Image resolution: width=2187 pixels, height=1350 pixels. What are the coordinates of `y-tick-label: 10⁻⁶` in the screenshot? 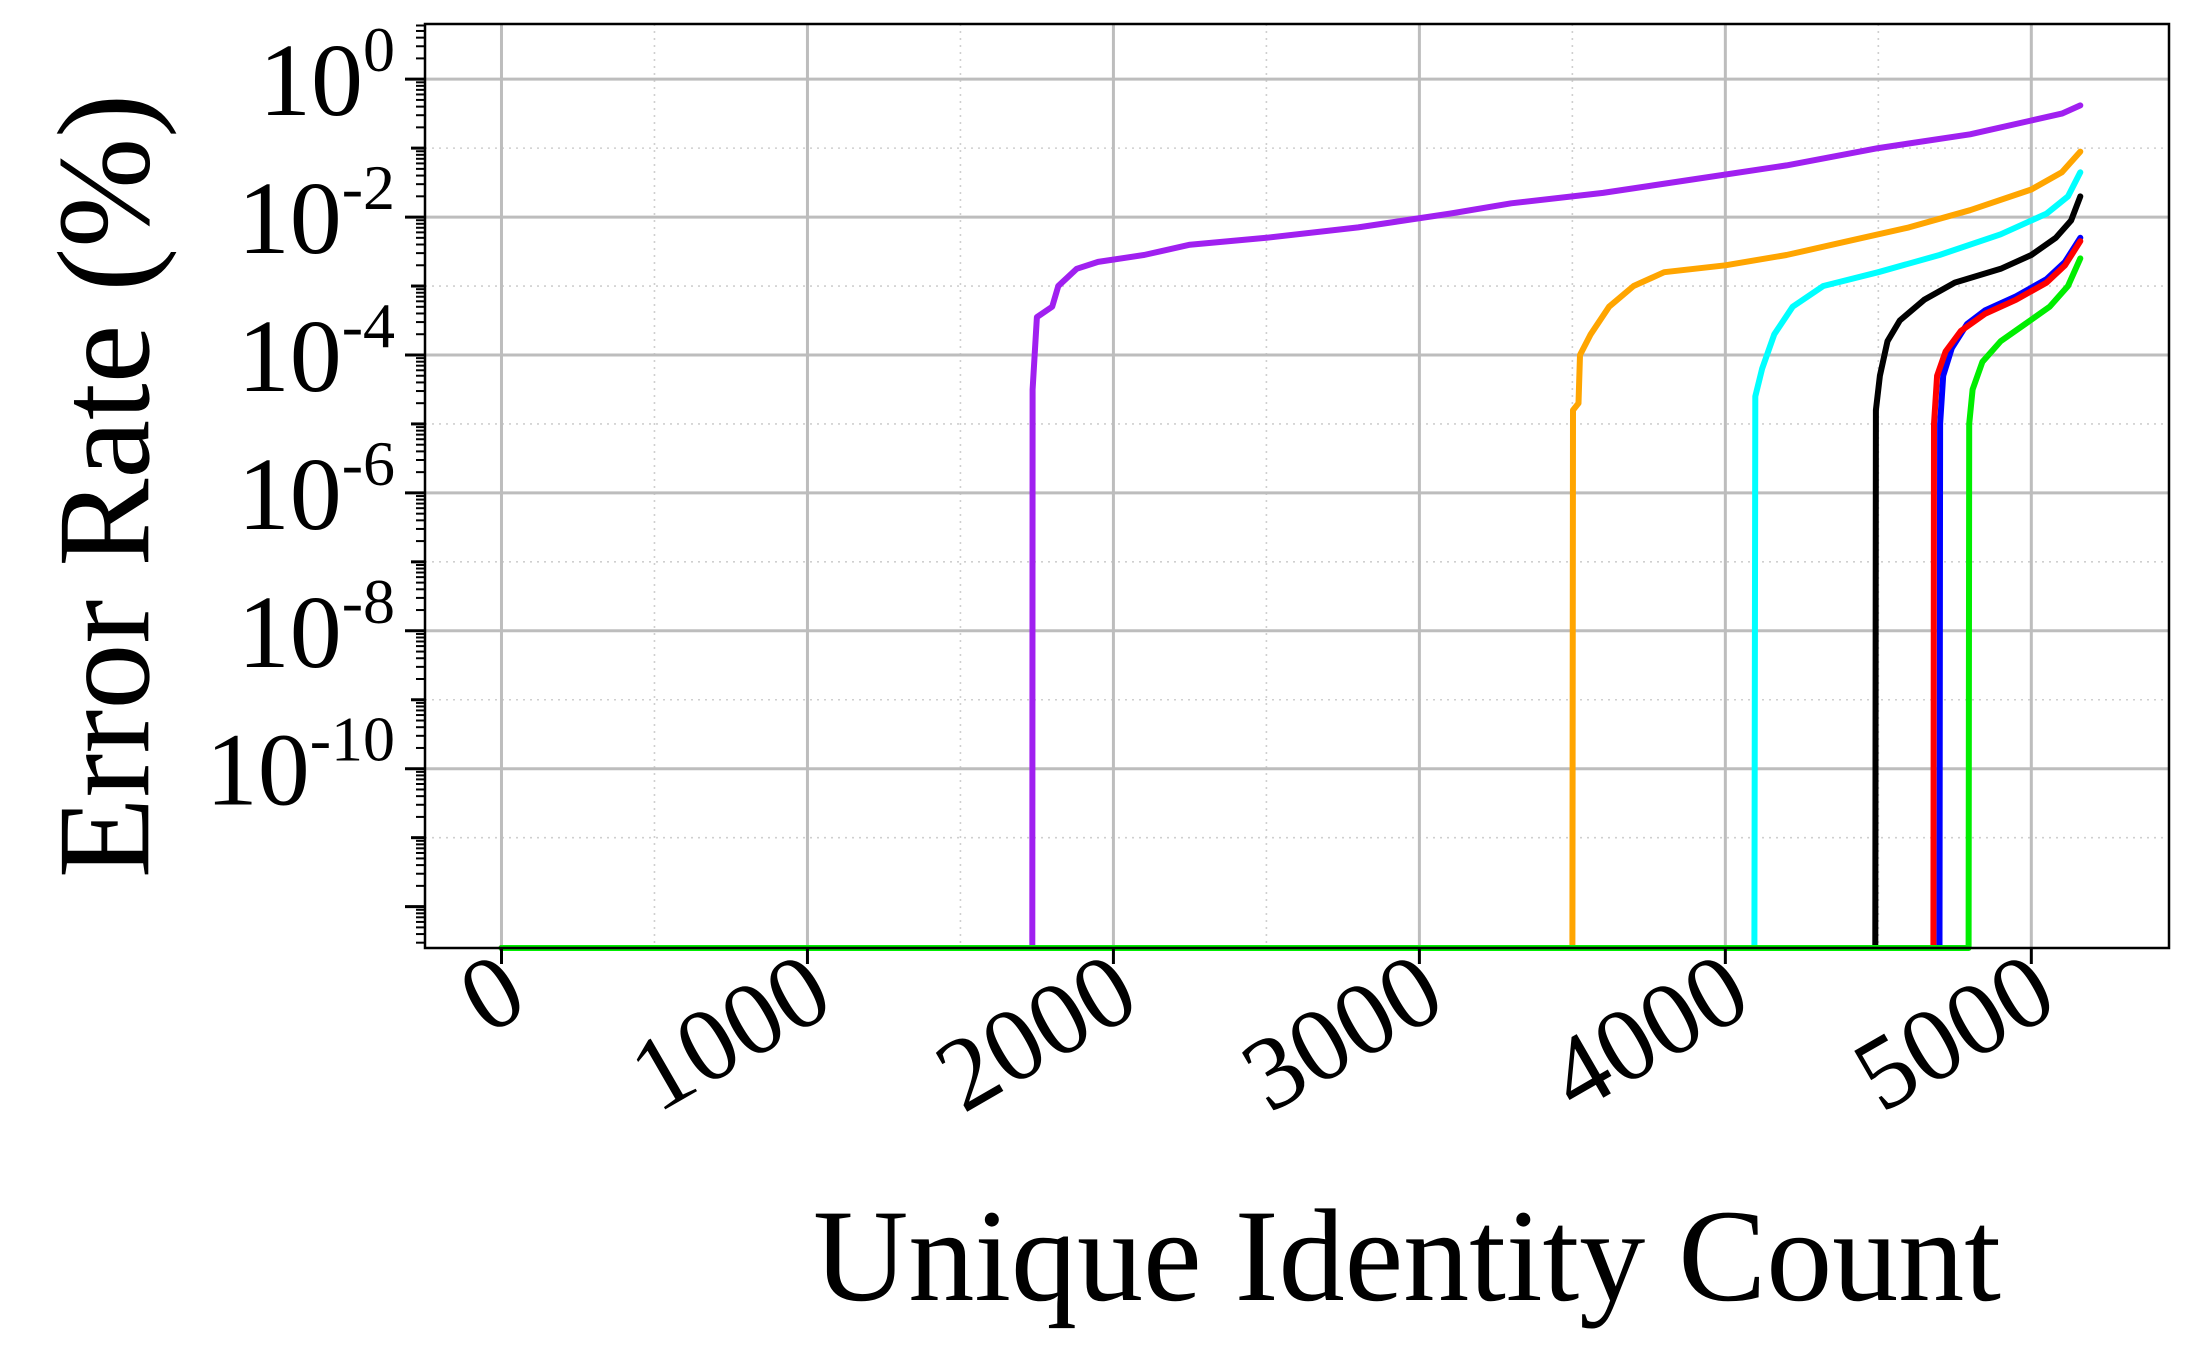 It's located at (316, 490).